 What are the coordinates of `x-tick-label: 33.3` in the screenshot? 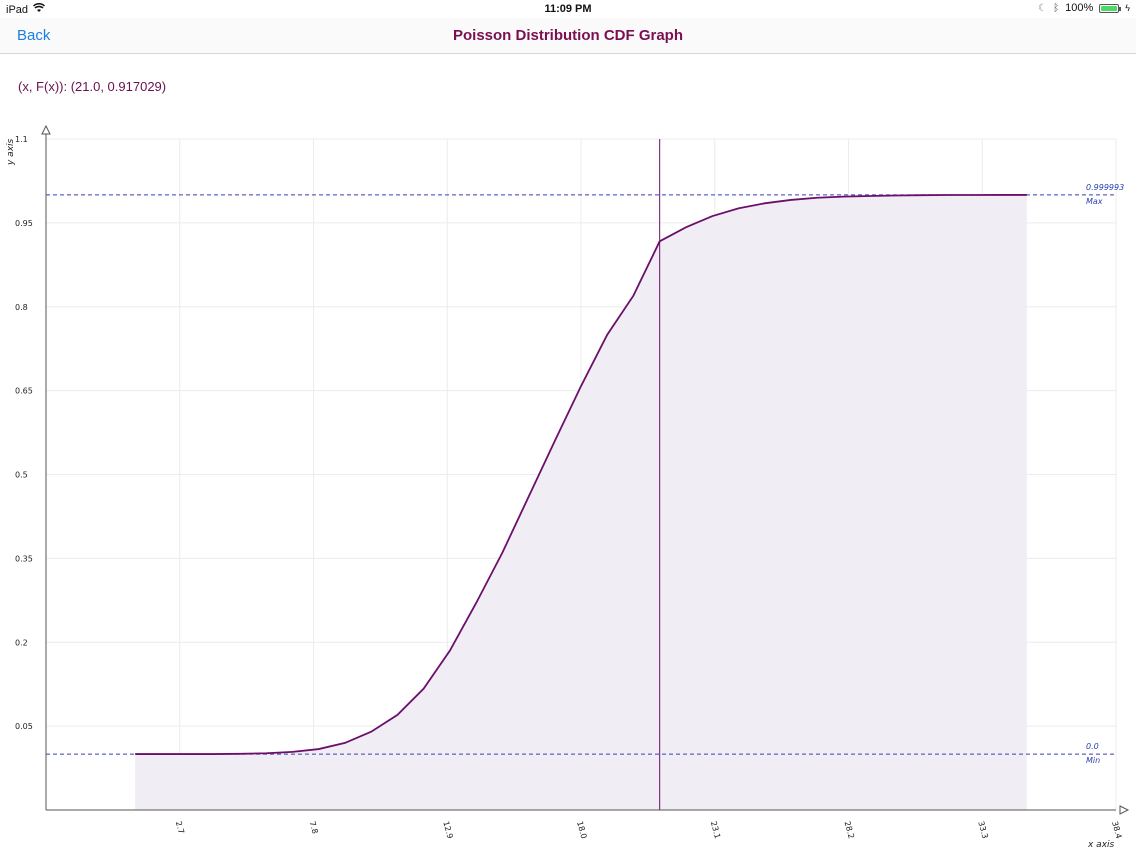 It's located at (982, 830).